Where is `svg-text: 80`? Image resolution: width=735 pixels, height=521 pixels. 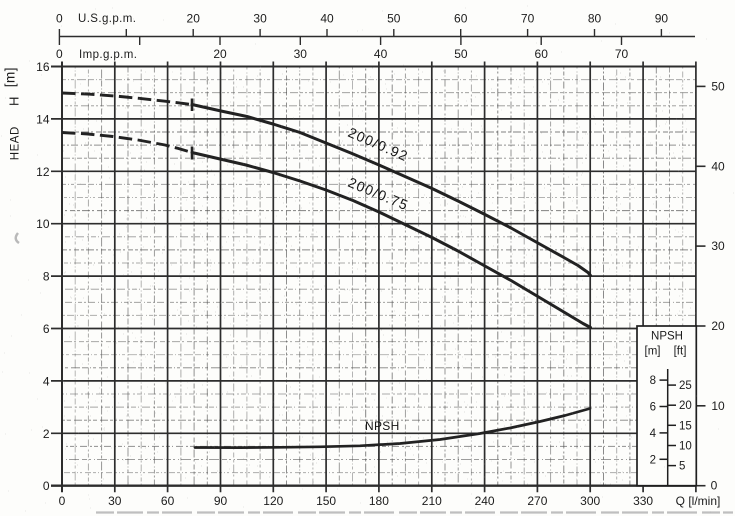
svg-text: 80 is located at coordinates (595, 19).